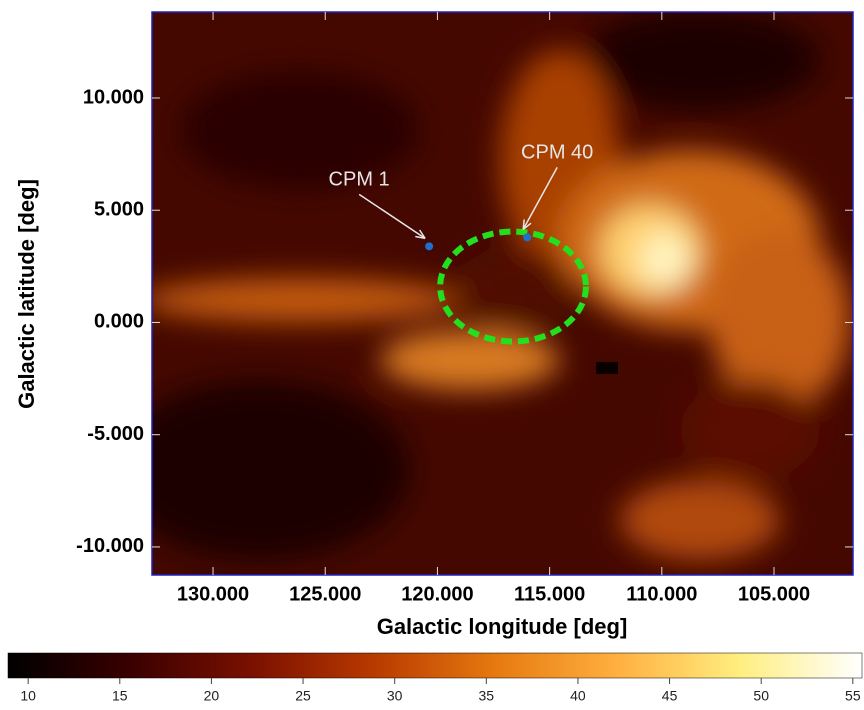  Describe the element at coordinates (513, 286) in the screenshot. I see `region` at that location.